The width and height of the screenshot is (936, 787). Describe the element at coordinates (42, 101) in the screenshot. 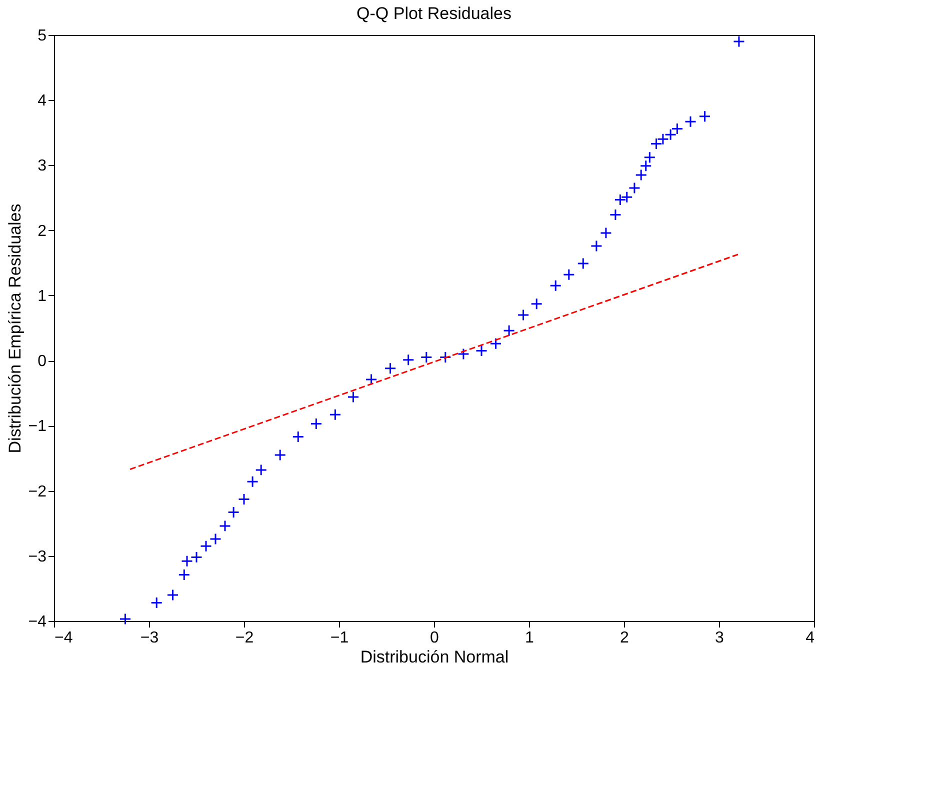

I see `y-tick-label: 4` at that location.